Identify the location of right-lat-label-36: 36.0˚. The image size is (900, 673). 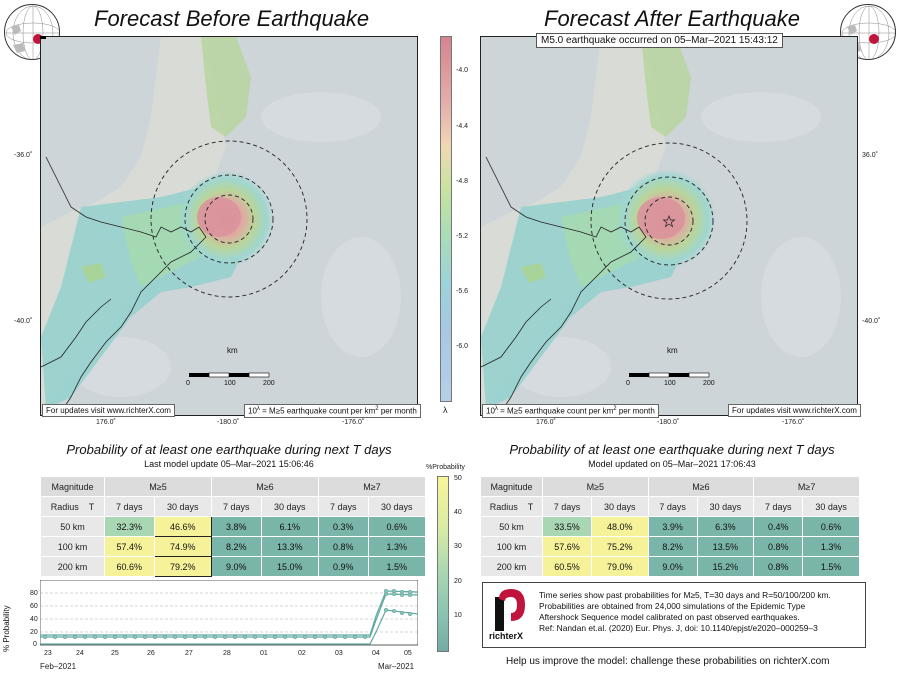
(870, 155).